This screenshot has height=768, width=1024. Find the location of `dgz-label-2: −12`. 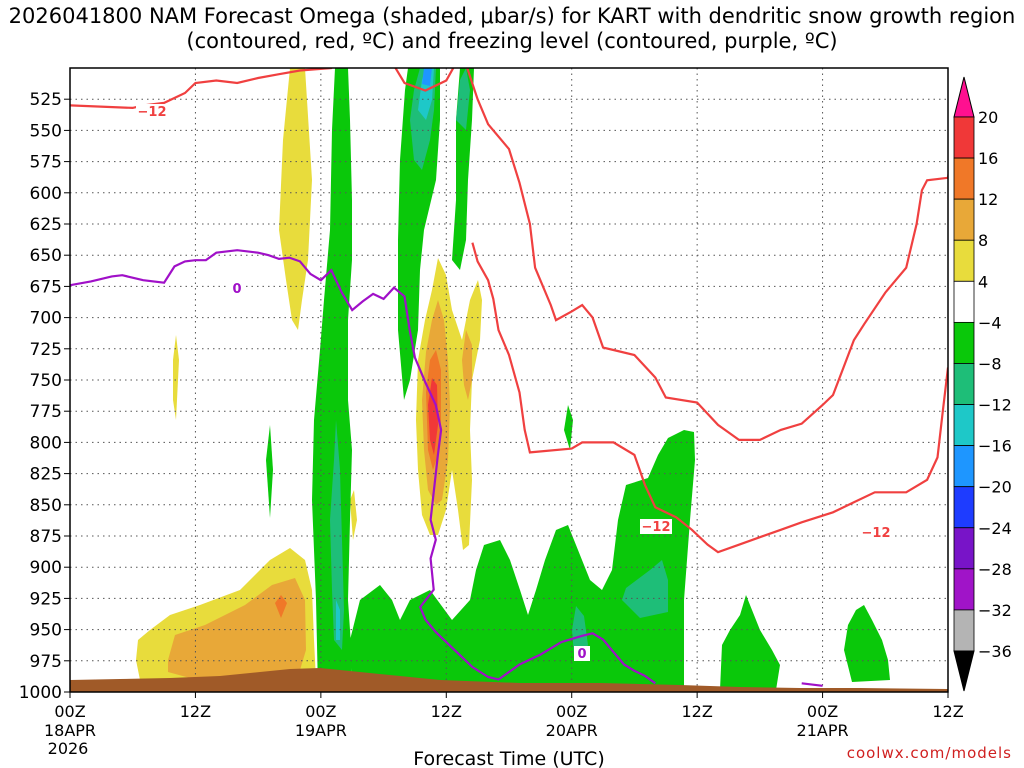

dgz-label-2: −12 is located at coordinates (656, 527).